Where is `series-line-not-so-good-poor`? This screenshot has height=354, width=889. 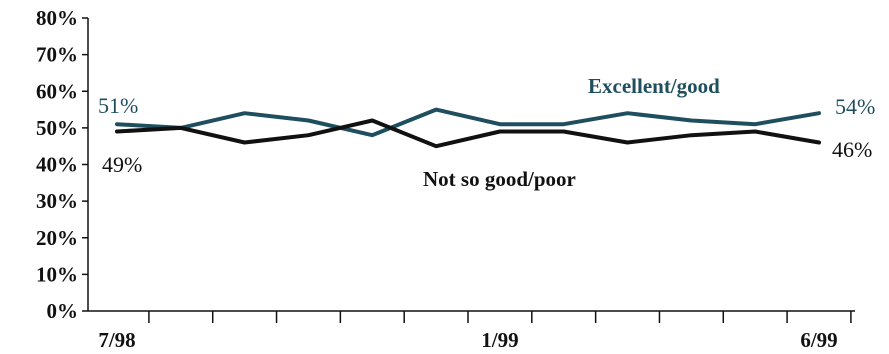
series-line-not-so-good-poor is located at coordinates (468, 133).